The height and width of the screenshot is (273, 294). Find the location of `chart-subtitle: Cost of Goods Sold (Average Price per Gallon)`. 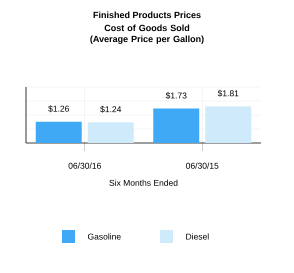

chart-subtitle: Cost of Goods Sold (Average Price per Gallon) is located at coordinates (147, 34).